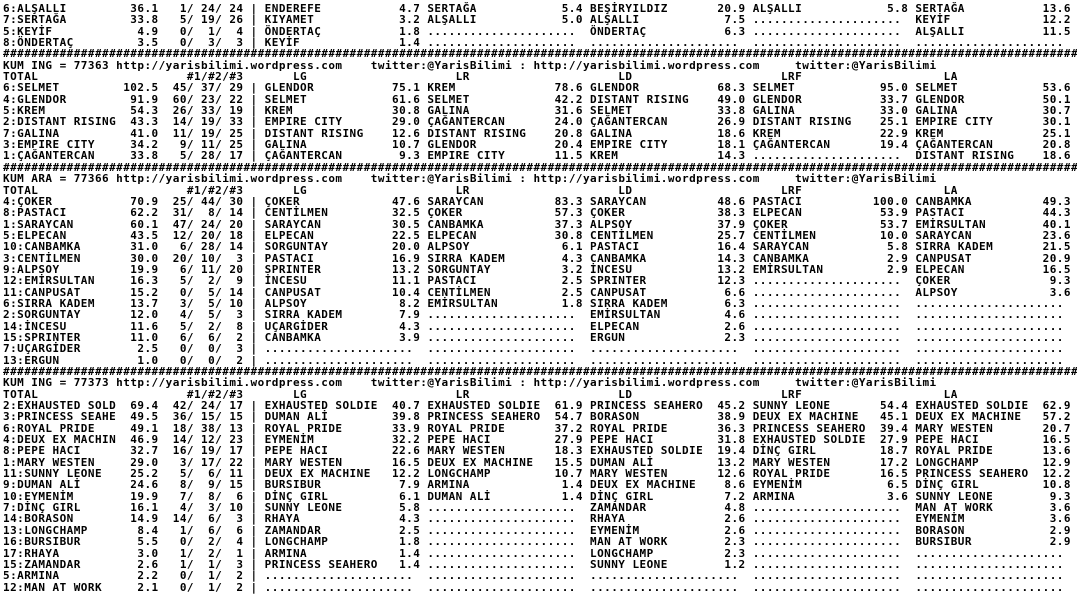 The height and width of the screenshot is (594, 1077). I want to click on section-title: KUM ING = 77373, so click(60, 383).